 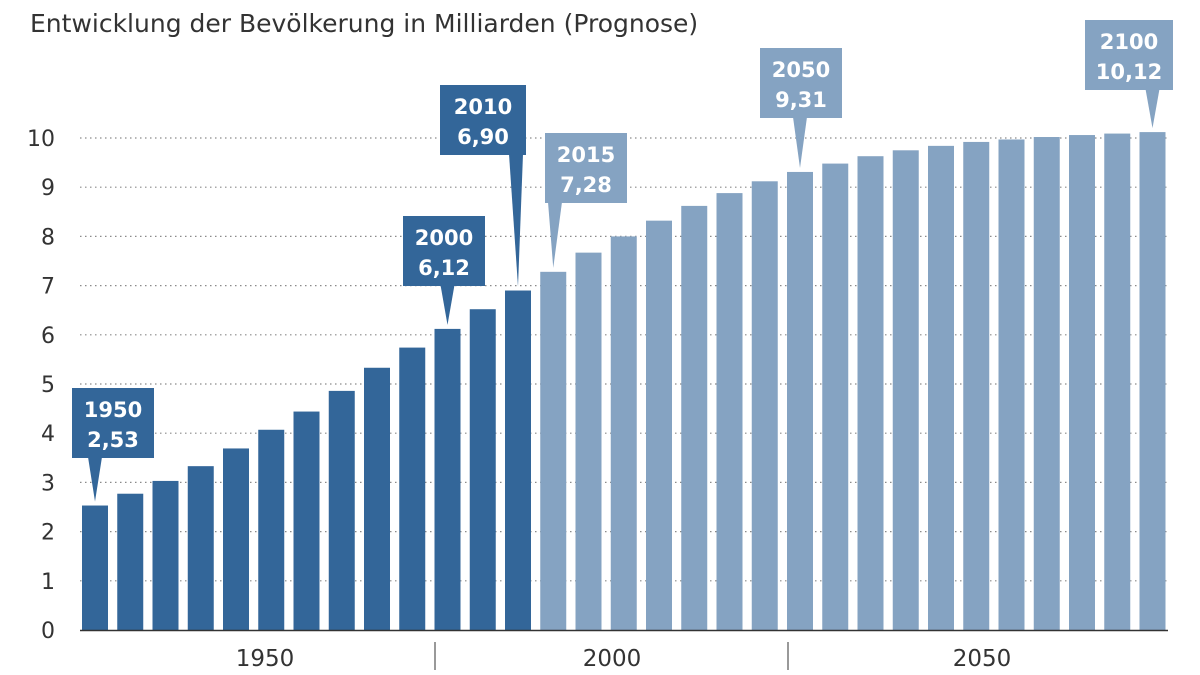 I want to click on x-axis-ticks: 1950 2000 2050, so click(x=624, y=659).